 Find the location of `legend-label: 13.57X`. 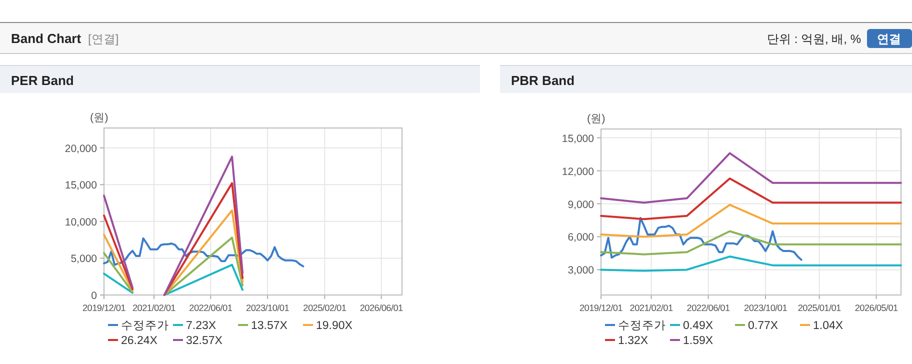

legend-label: 13.57X is located at coordinates (269, 326).